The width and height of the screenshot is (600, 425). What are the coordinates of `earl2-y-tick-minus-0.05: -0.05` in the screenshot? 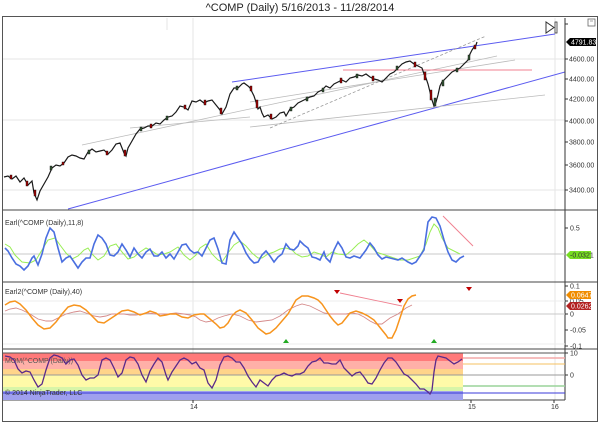 It's located at (578, 331).